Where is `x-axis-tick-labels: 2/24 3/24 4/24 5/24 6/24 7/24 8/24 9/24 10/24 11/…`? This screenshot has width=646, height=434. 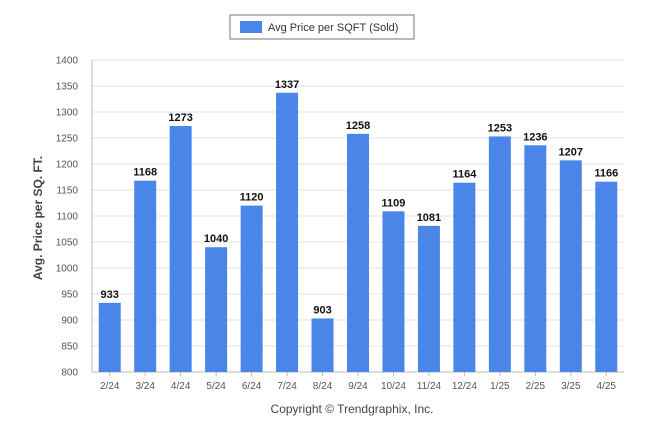 x-axis-tick-labels: 2/24 3/24 4/24 5/24 6/24 7/24 8/24 9/24 10/24 11/… is located at coordinates (358, 382).